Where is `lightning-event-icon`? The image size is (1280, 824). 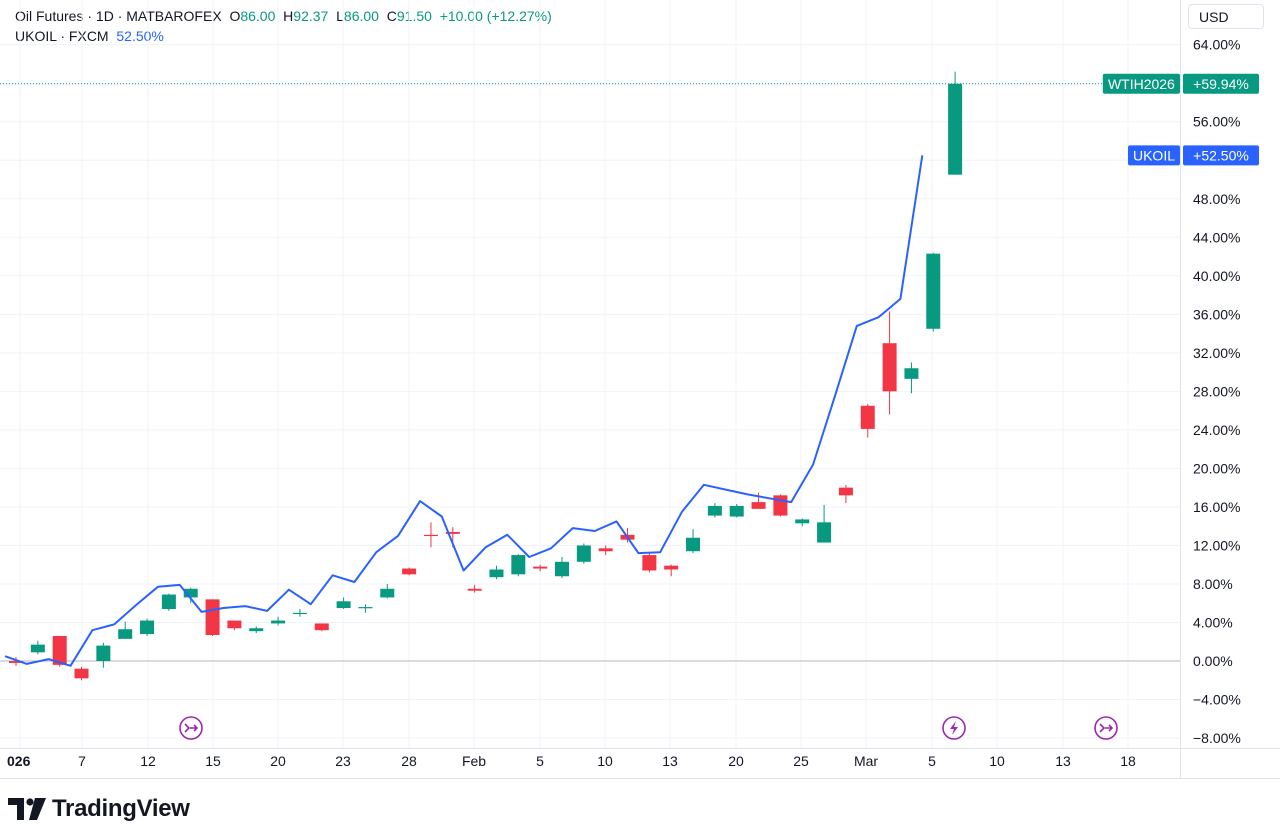 lightning-event-icon is located at coordinates (954, 728).